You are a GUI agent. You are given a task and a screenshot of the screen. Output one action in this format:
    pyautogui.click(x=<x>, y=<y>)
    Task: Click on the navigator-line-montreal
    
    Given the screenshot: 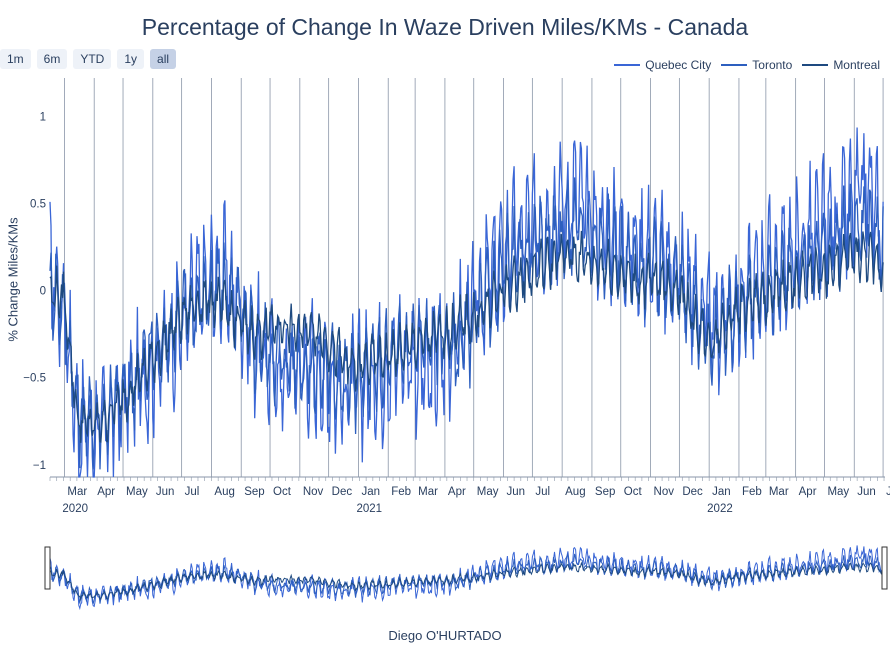 What is the action you would take?
    pyautogui.click(x=466, y=581)
    